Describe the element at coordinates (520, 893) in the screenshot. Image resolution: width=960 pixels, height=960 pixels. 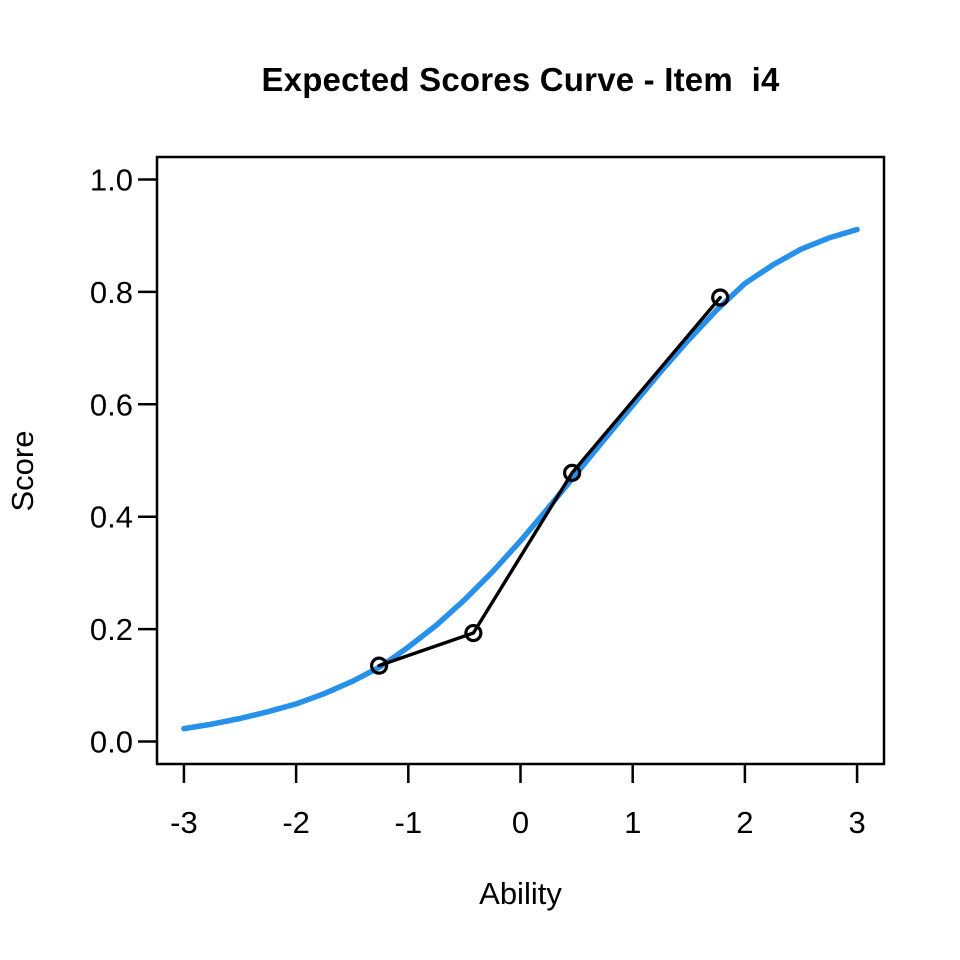
I see `x-axis-label: Ability` at that location.